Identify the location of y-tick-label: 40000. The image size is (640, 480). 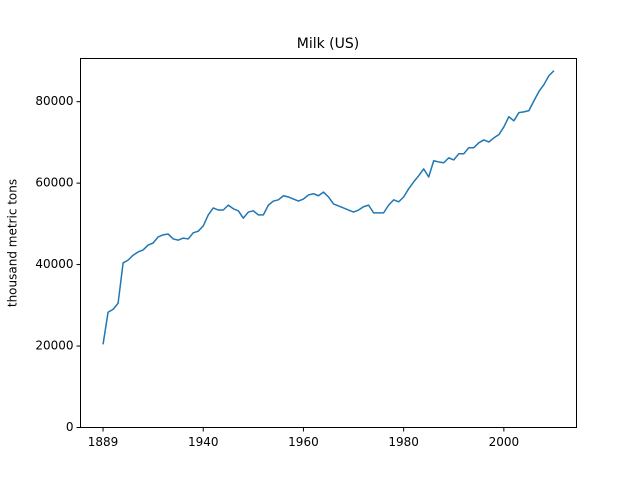
(54, 264).